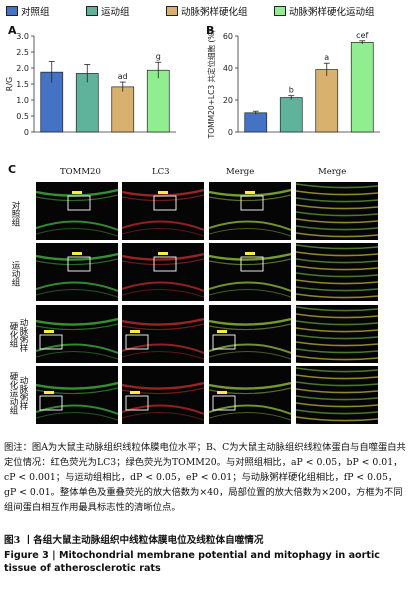 The image size is (412, 591). What do you see at coordinates (240, 172) in the screenshot?
I see `column-header: Merge` at bounding box center [240, 172].